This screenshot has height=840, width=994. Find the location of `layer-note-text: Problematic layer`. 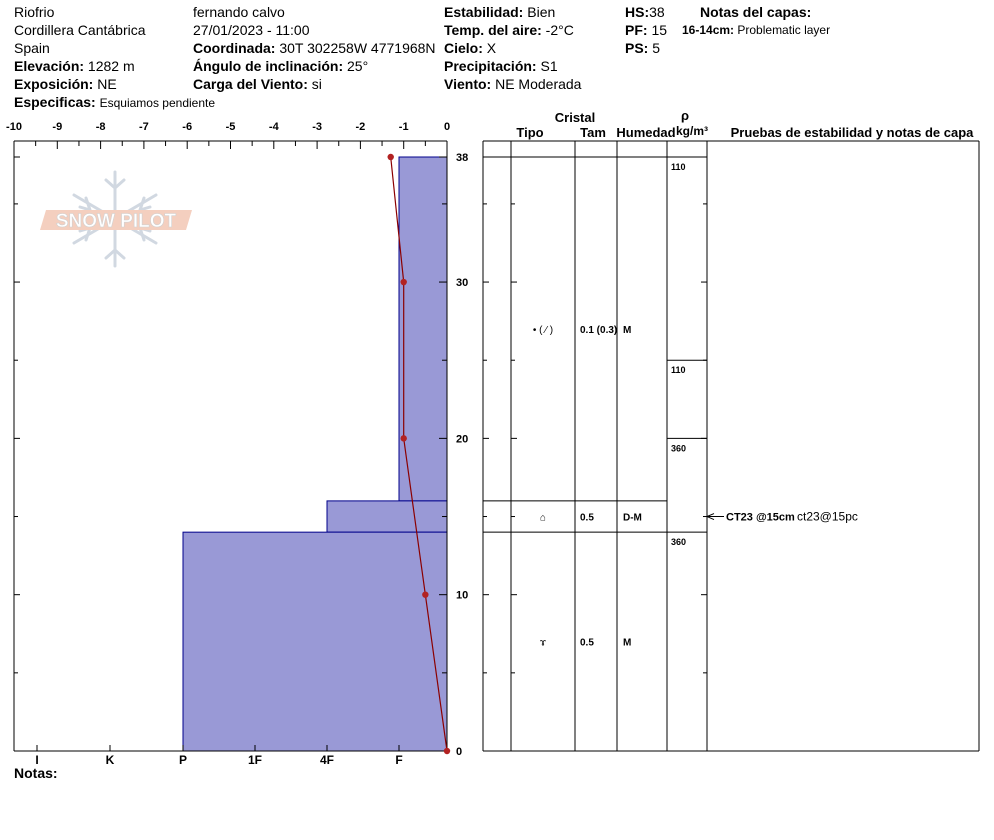

layer-note-text: Problematic layer is located at coordinates (784, 30).